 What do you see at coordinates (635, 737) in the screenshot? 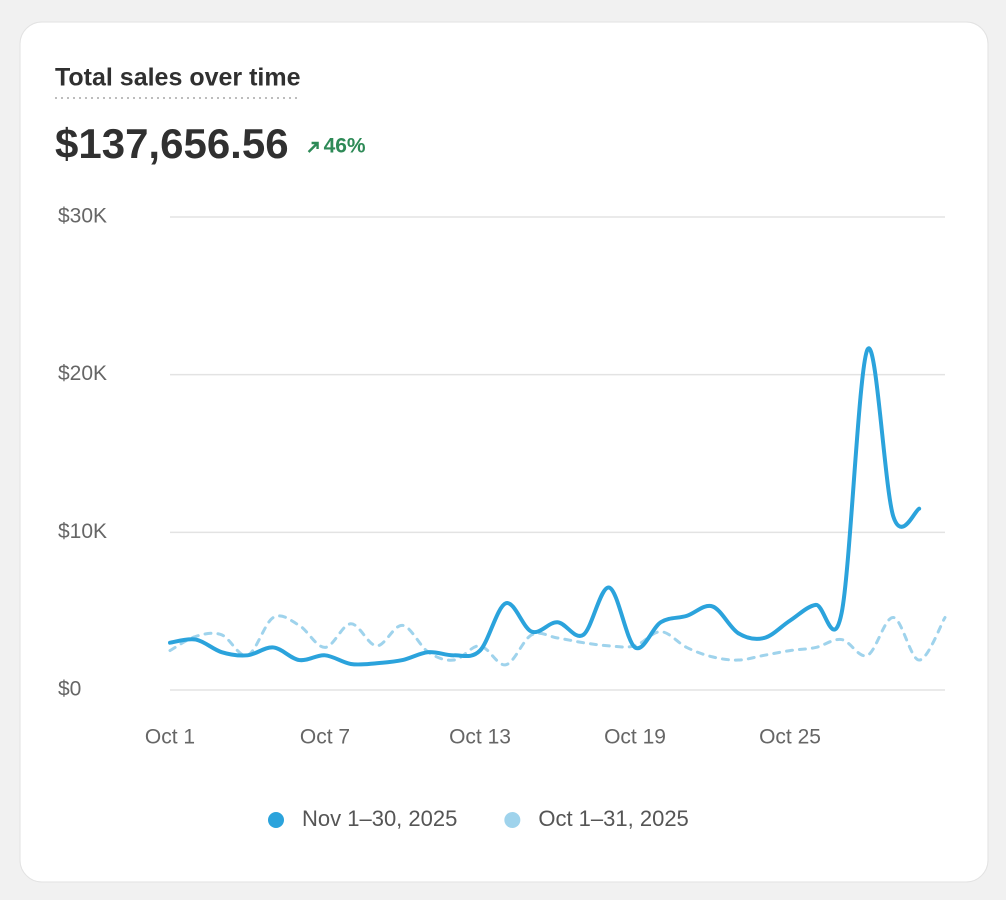
I see `x-tick-label: Oct 19` at bounding box center [635, 737].